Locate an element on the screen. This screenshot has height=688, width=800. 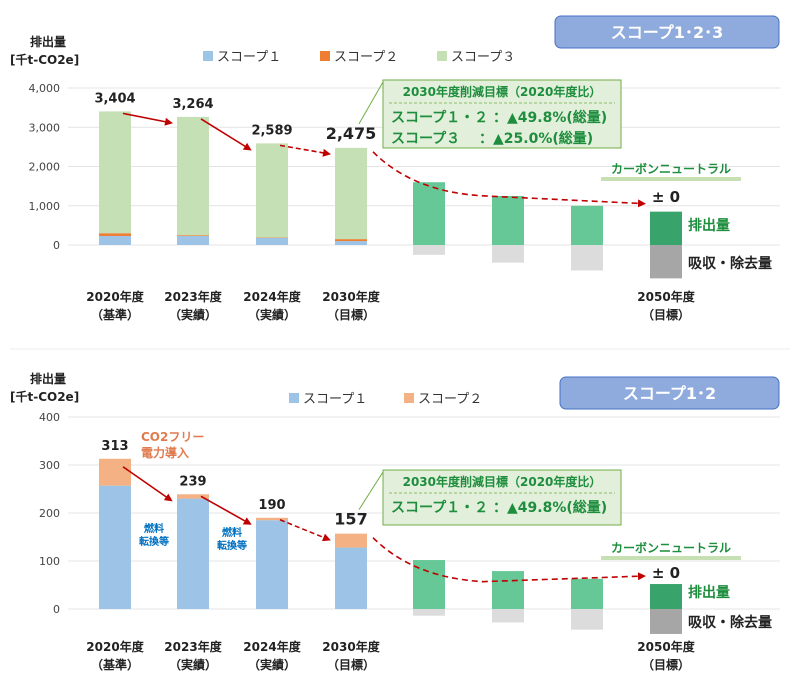
y-tick-label: 300 is located at coordinates (49, 465).